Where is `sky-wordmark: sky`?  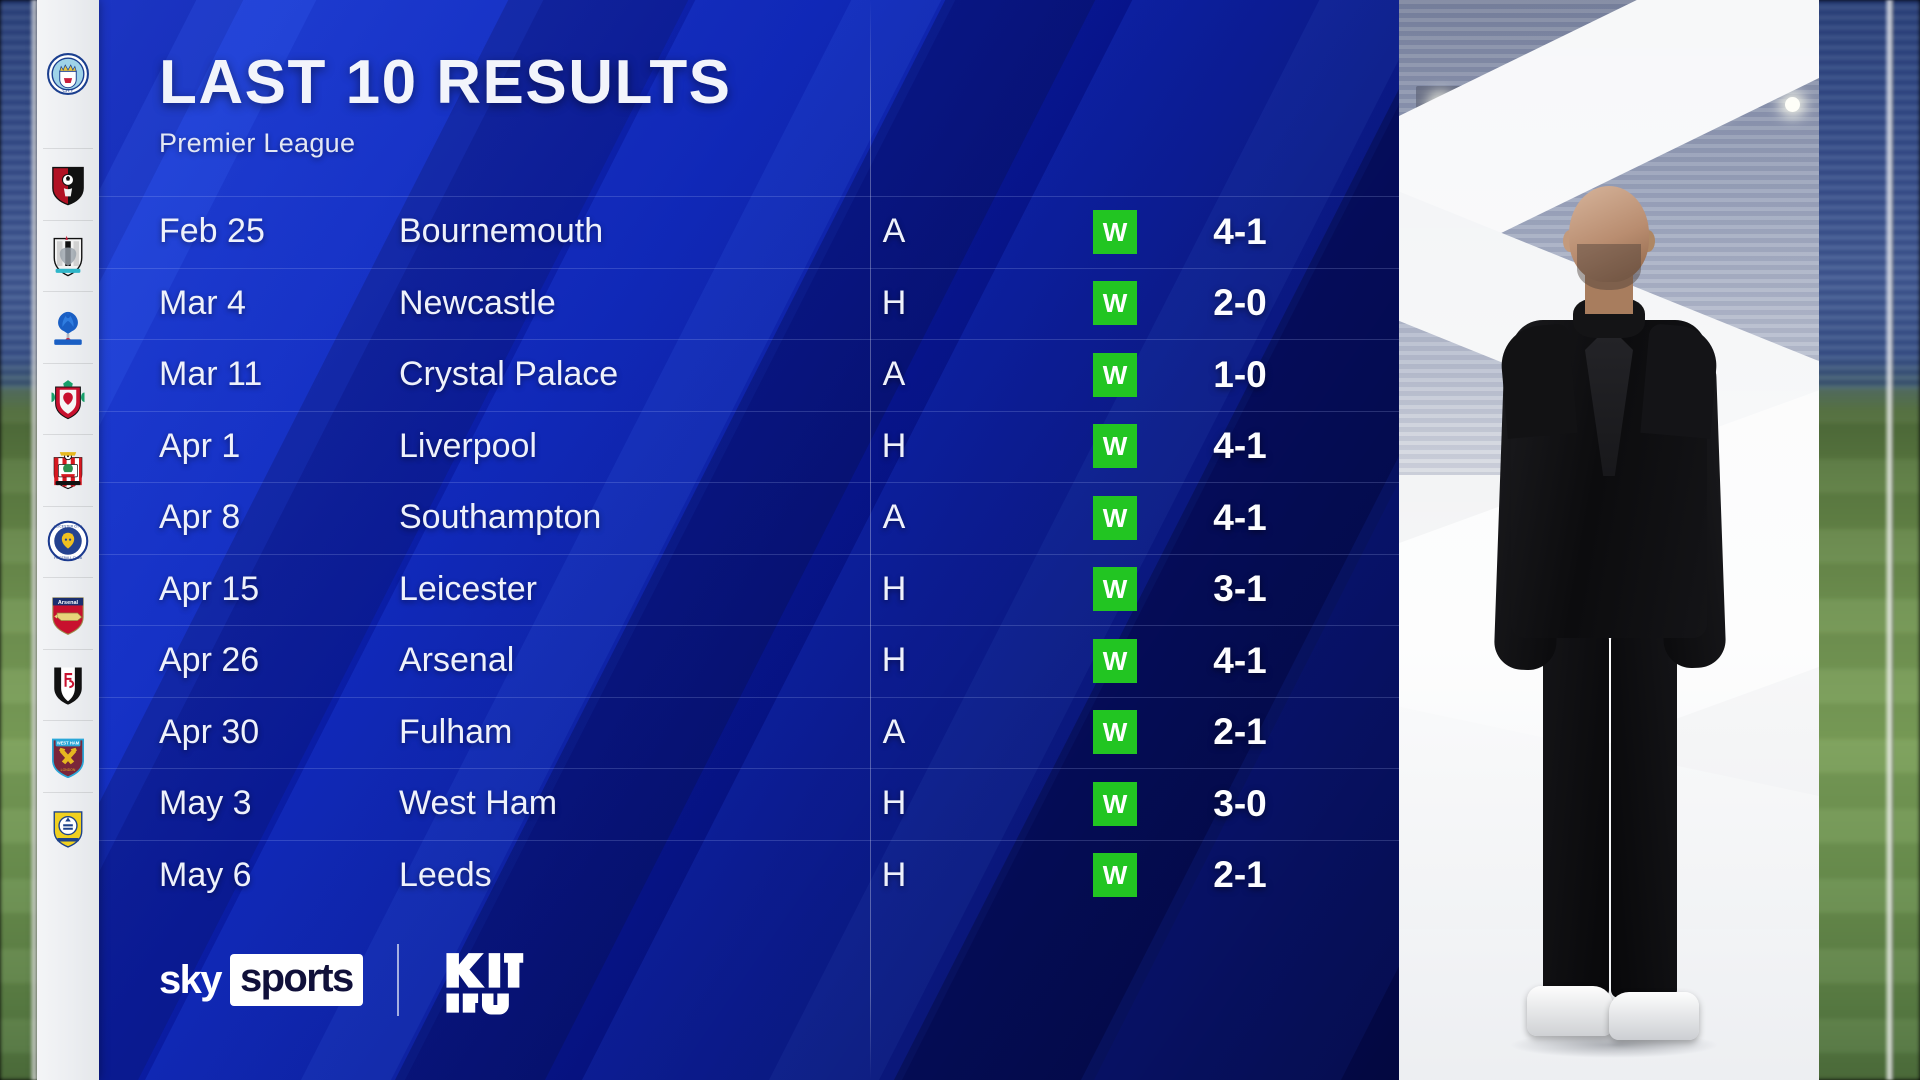 sky-wordmark: sky is located at coordinates (191, 979).